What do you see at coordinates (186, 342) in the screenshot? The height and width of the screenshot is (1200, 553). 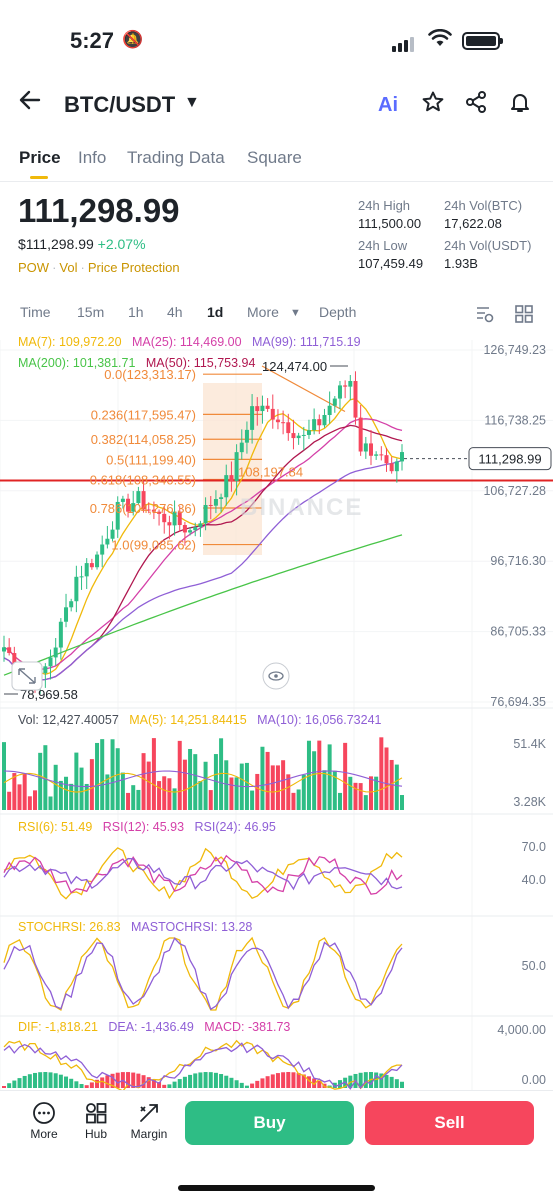 I see `ma25-legend: MA(25): 114,469.00` at bounding box center [186, 342].